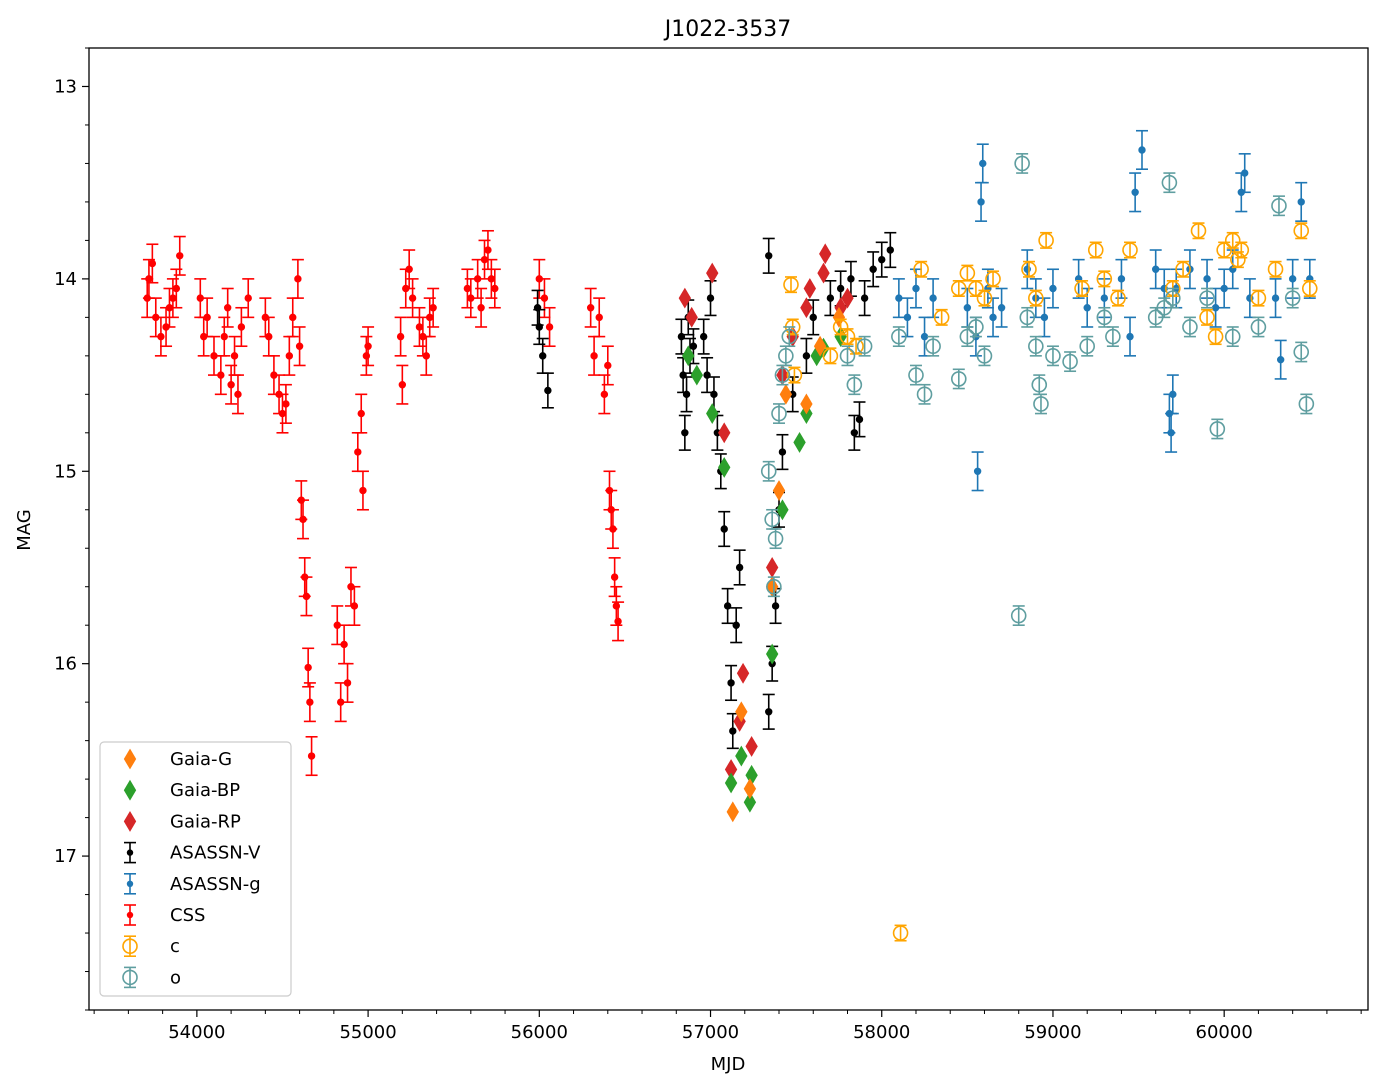 This screenshot has height=1089, width=1384. Describe the element at coordinates (164, 915) in the screenshot. I see `legend-item-css: CSS` at that location.